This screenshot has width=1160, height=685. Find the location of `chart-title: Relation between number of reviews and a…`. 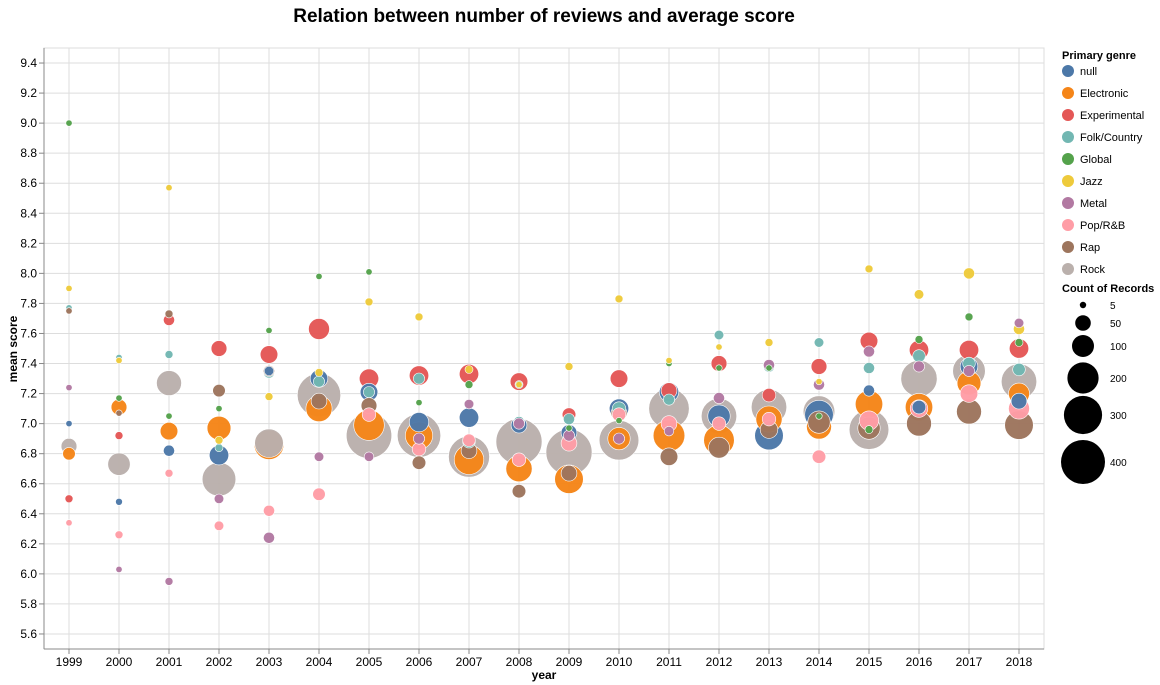

chart-title: Relation between number of reviews and a… is located at coordinates (544, 16).